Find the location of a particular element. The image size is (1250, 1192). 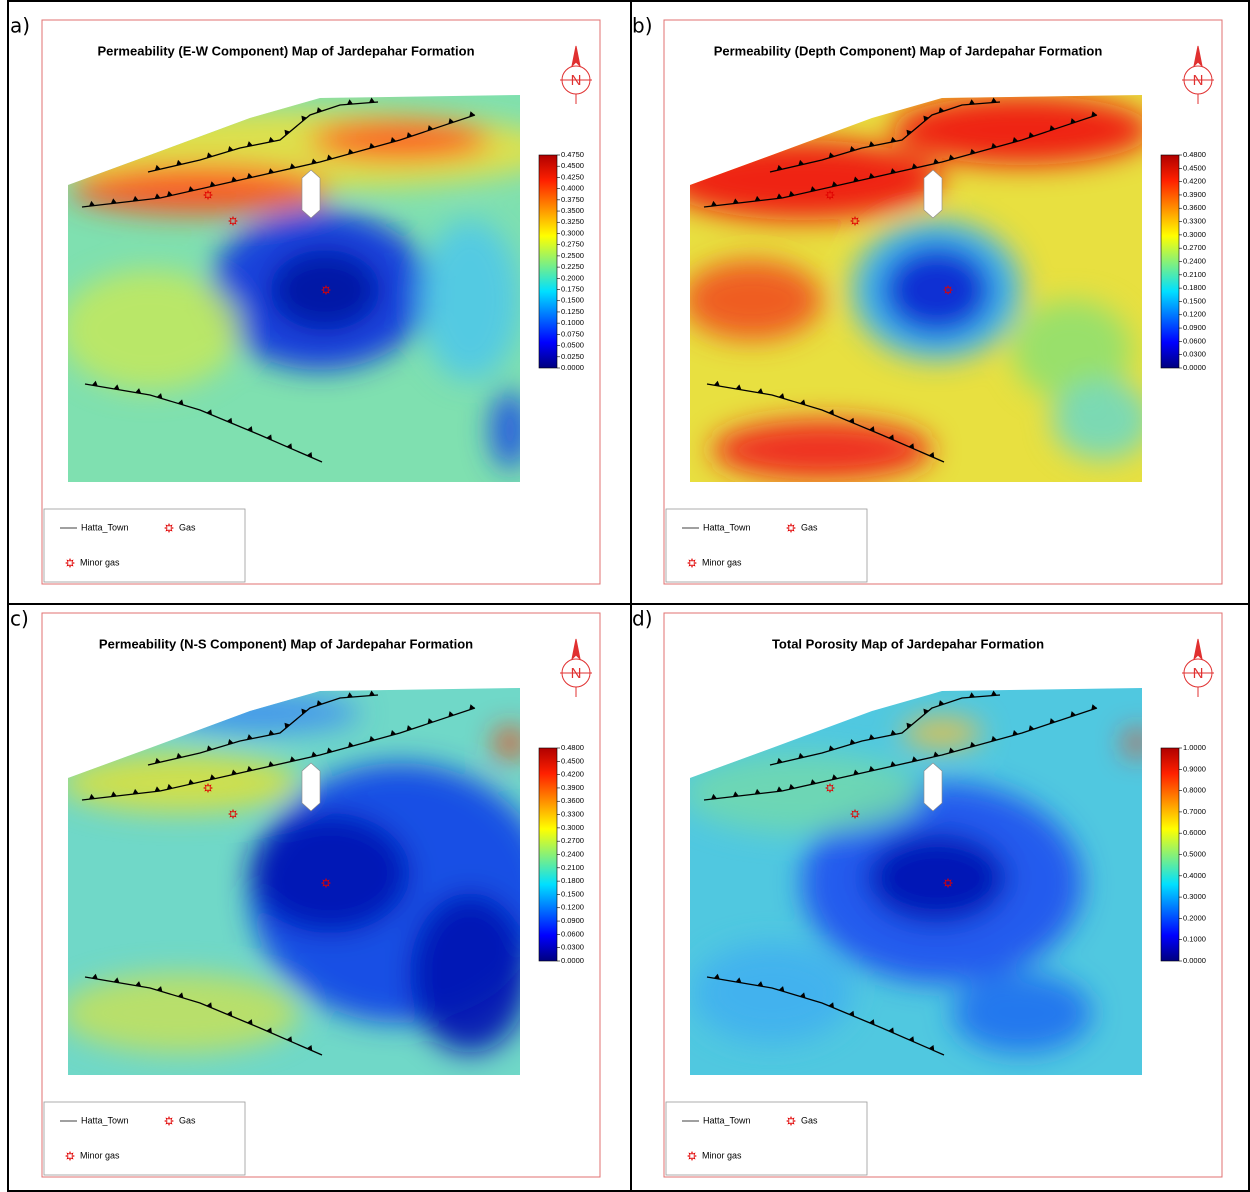

colorbar-tick-label: 0.0000 is located at coordinates (572, 367).